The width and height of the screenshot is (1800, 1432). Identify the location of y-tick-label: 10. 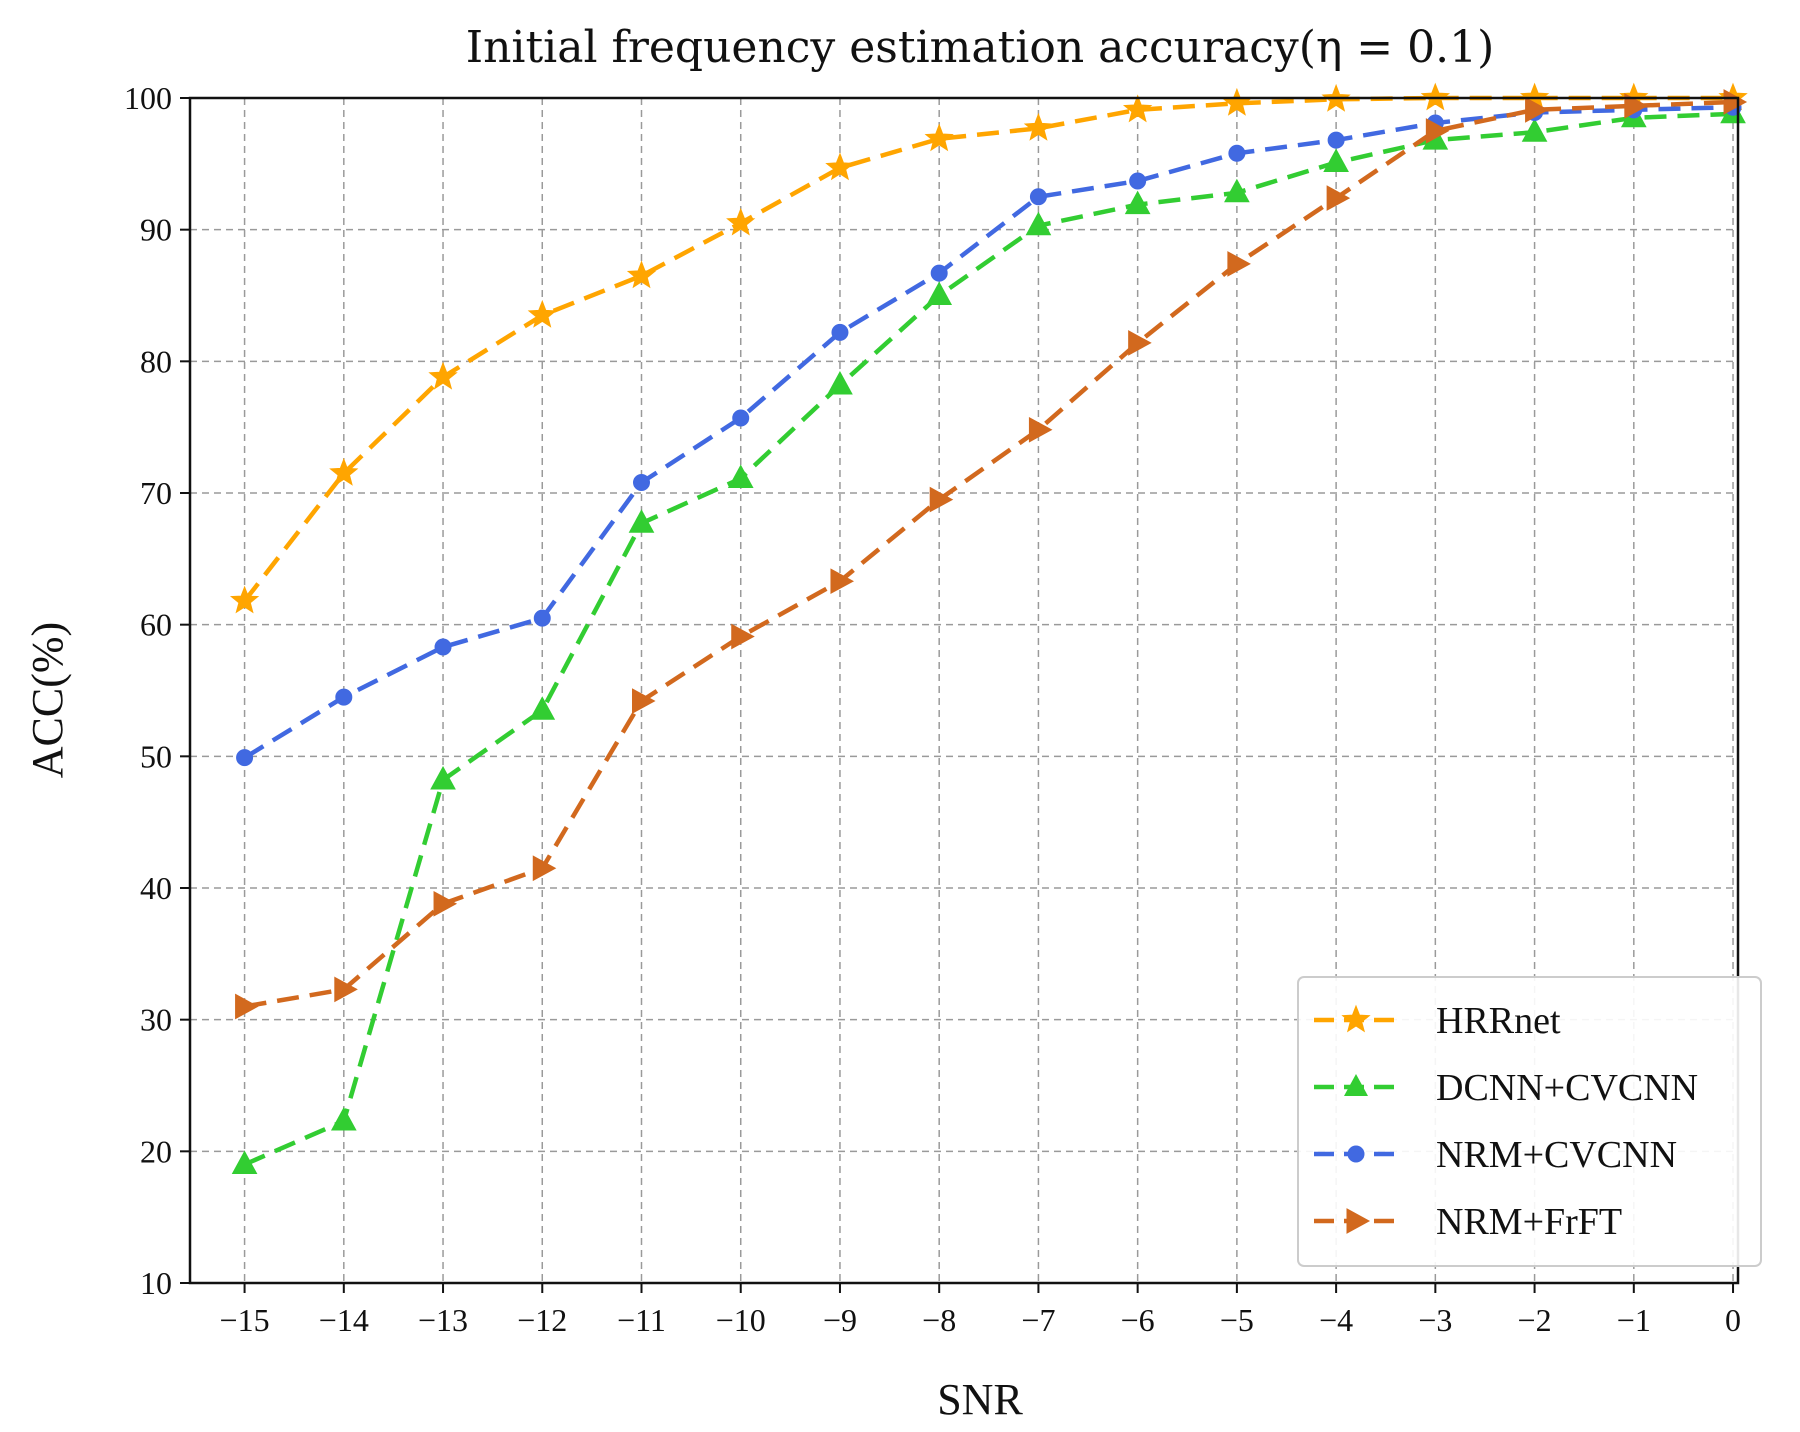
(156, 1283).